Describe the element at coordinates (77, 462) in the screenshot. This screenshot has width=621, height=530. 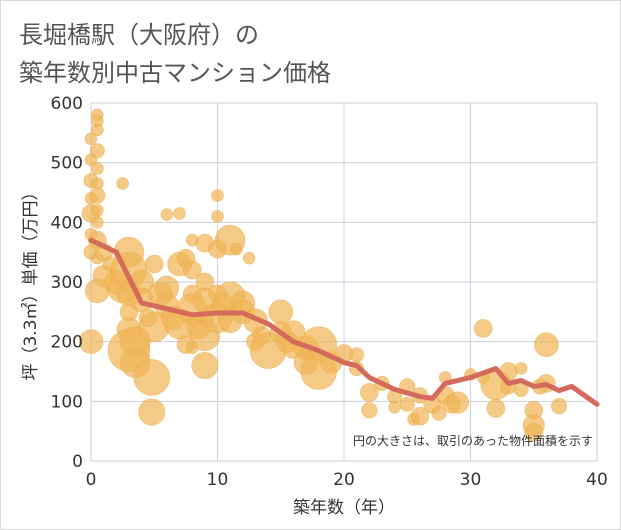
I see `y-tick-label: 0` at that location.